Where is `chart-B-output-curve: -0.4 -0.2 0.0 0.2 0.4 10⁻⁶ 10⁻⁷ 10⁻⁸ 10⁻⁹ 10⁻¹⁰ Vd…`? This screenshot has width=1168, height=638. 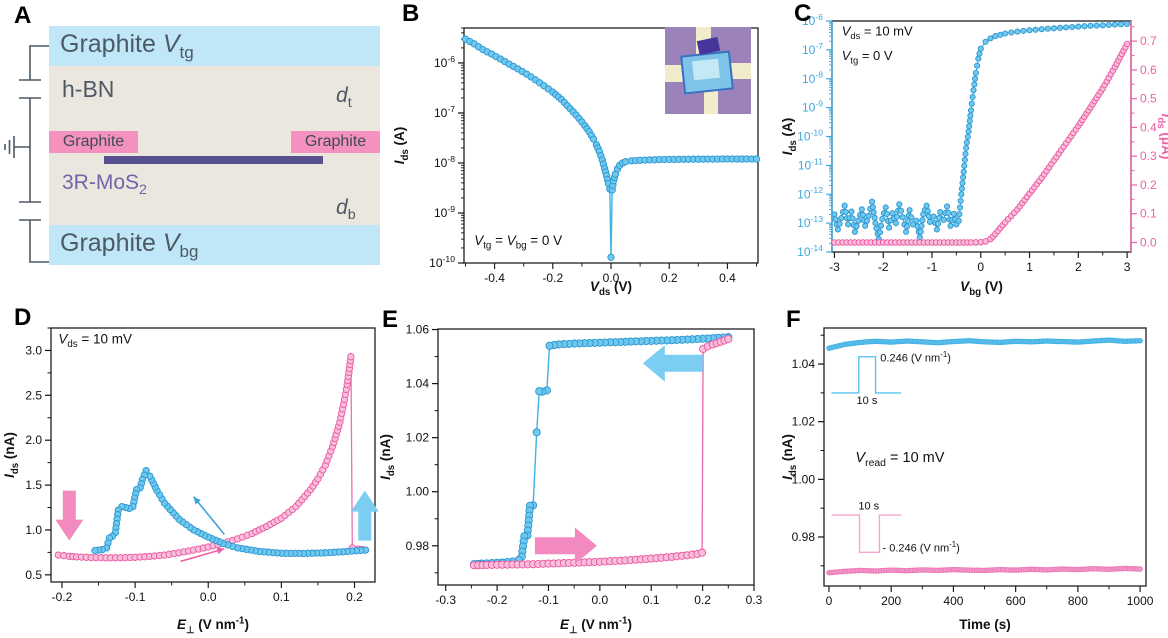
chart-B-output-curve: -0.4 -0.2 0.0 0.2 0.4 10⁻⁶ 10⁻⁷ 10⁻⁸ 10⁻⁹ 10⁻¹⁰ Vd… is located at coordinates (576, 162).